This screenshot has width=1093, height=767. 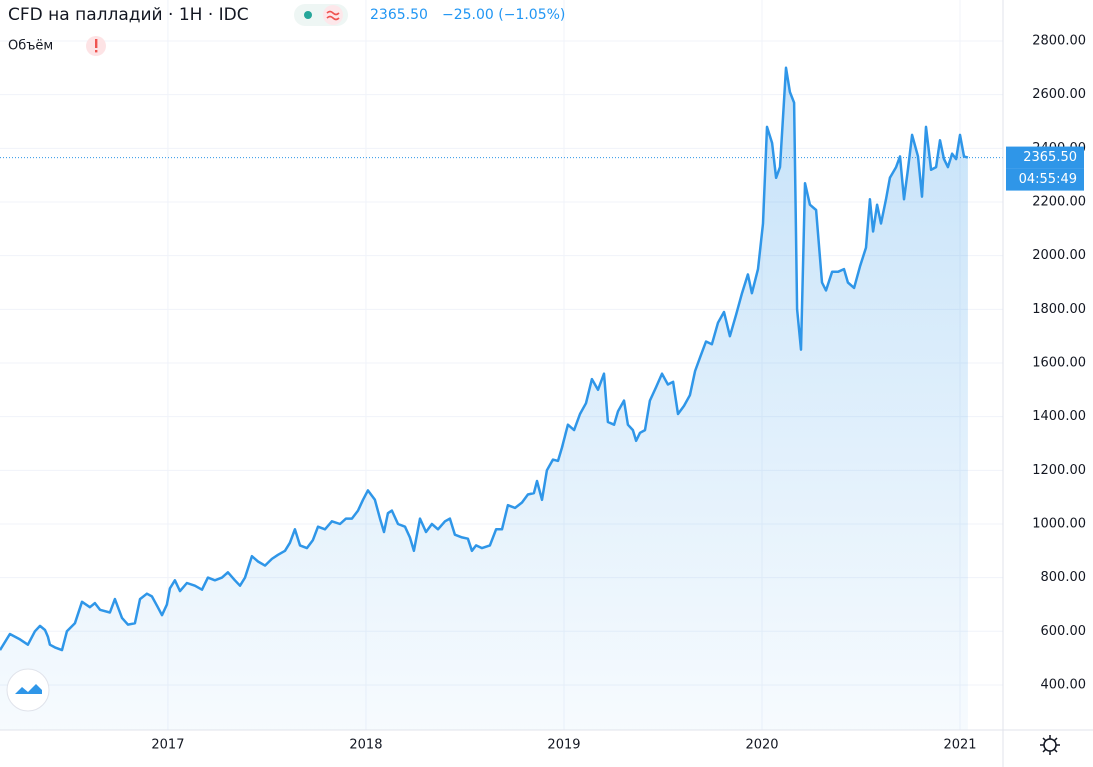 What do you see at coordinates (503, 15) in the screenshot?
I see `price-change: −25.00 (−1.05%)` at bounding box center [503, 15].